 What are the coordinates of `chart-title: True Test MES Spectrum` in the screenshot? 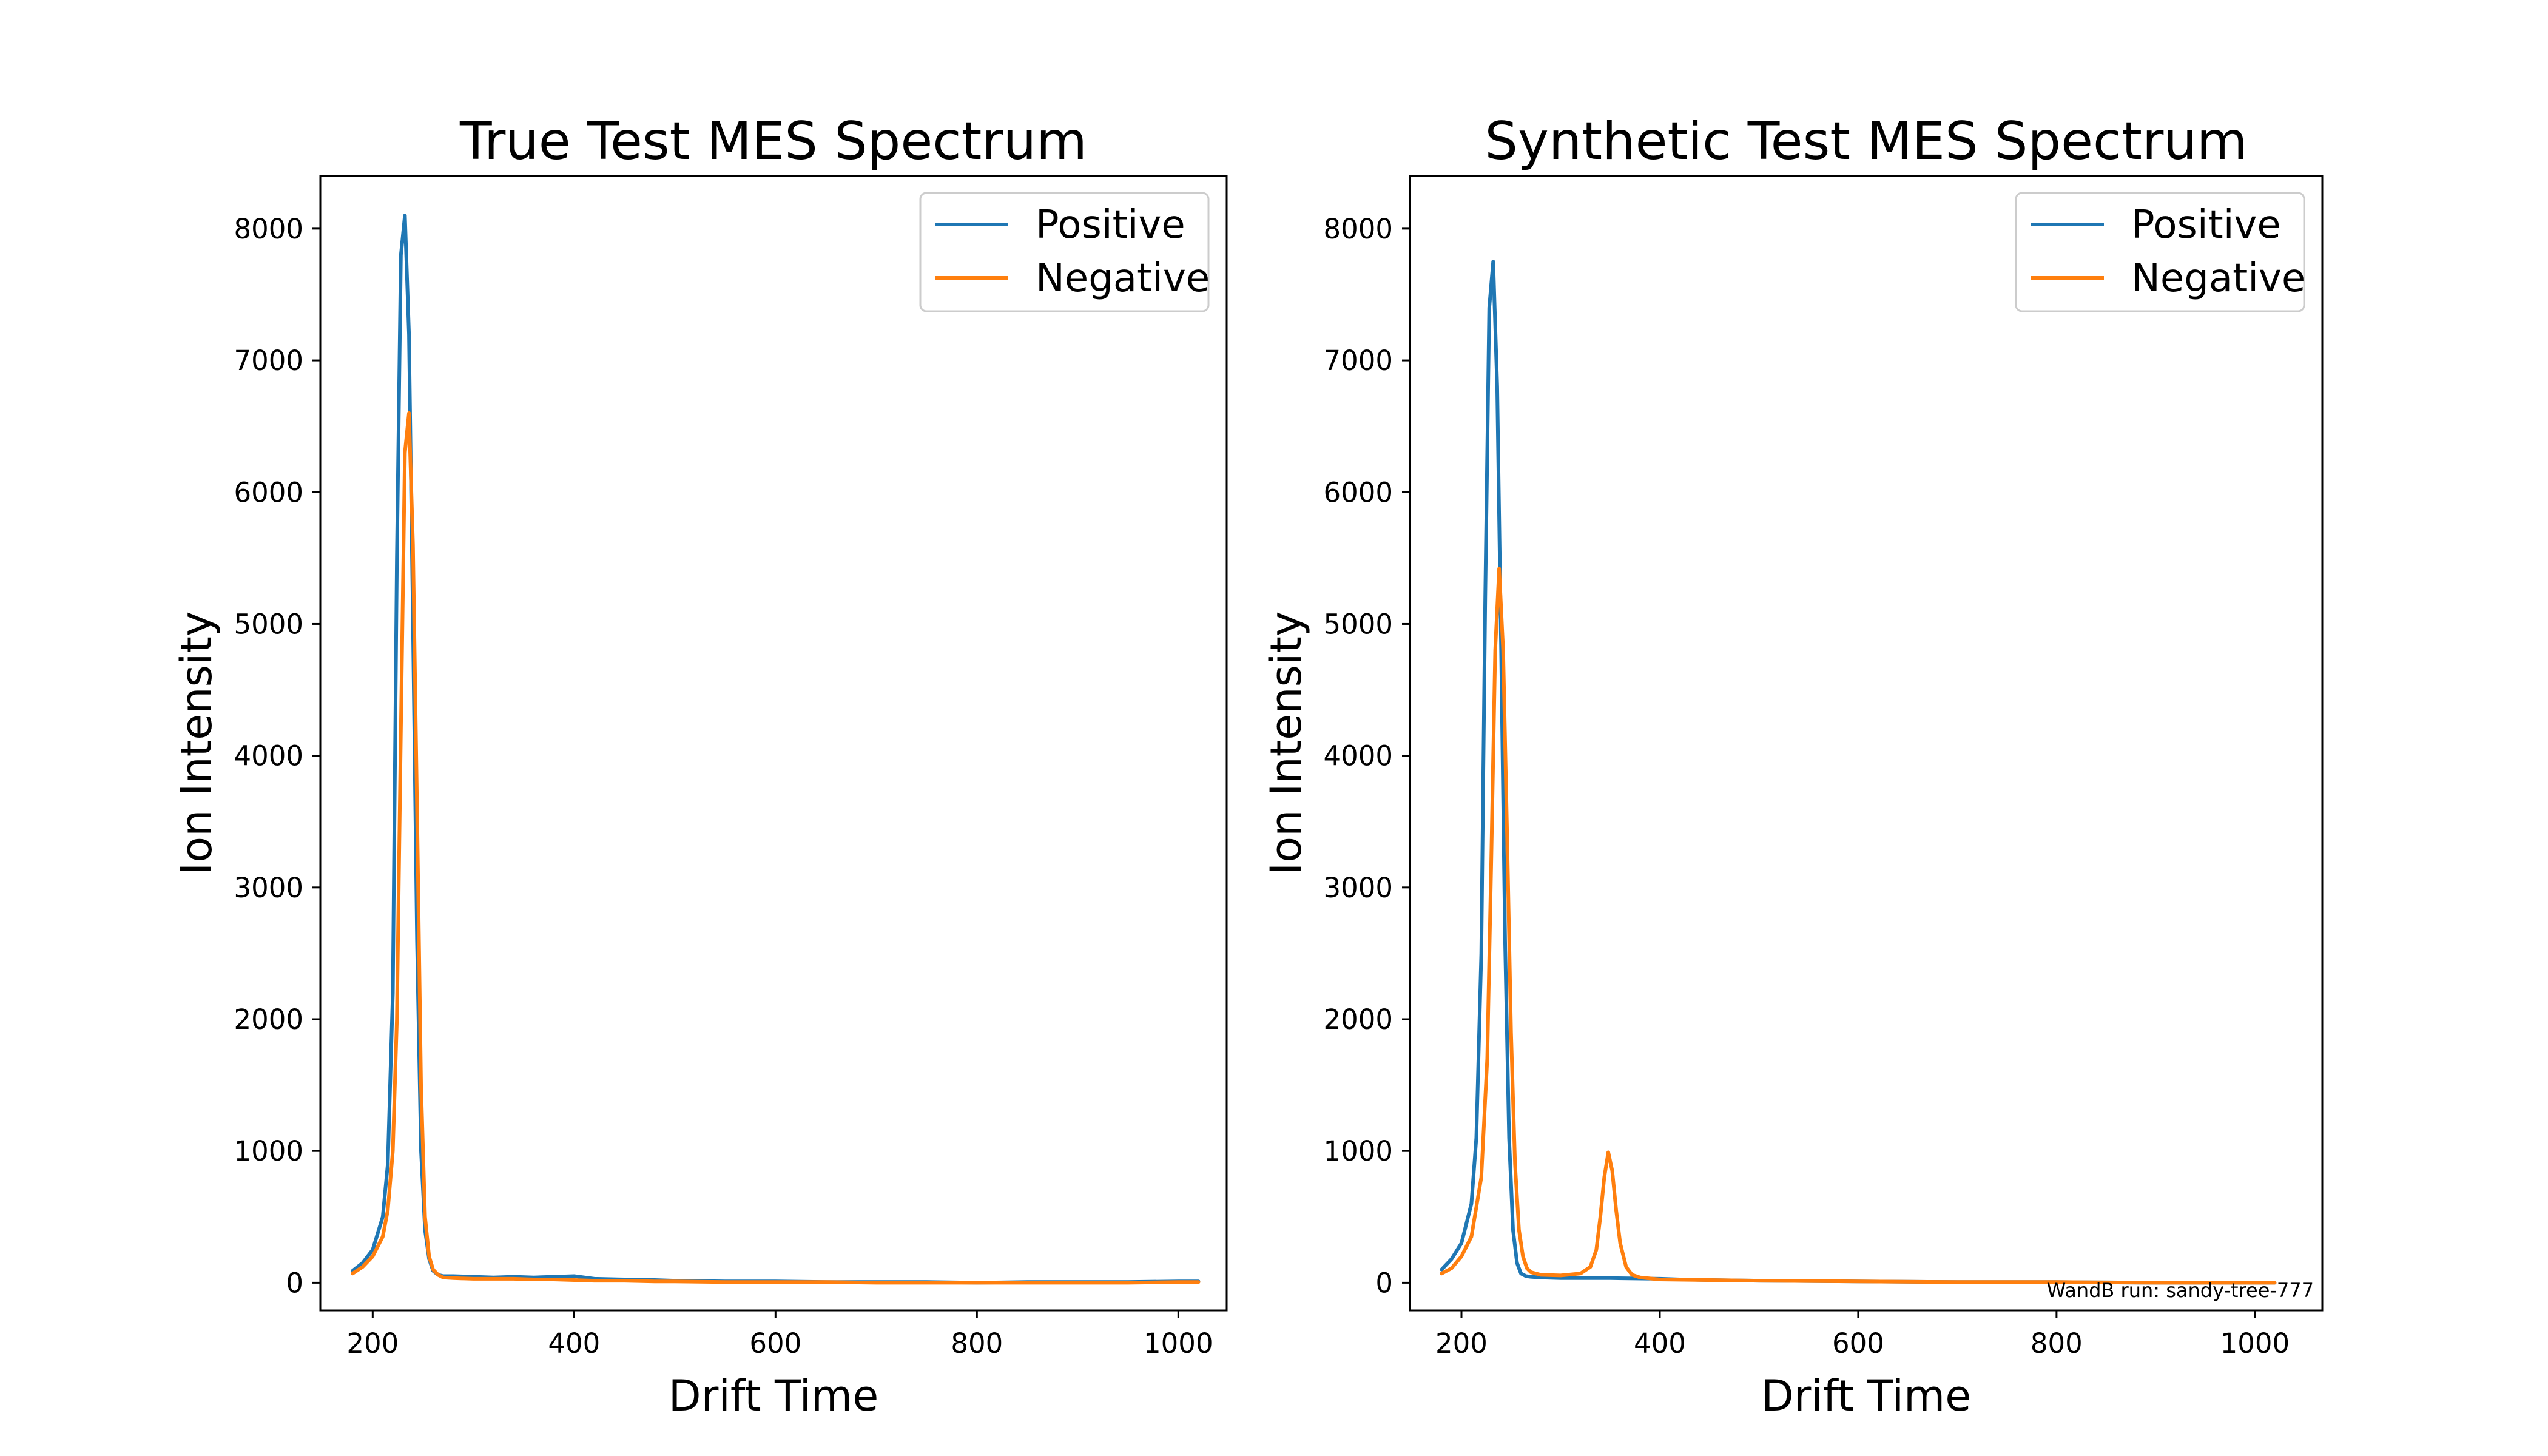 It's located at (773, 141).